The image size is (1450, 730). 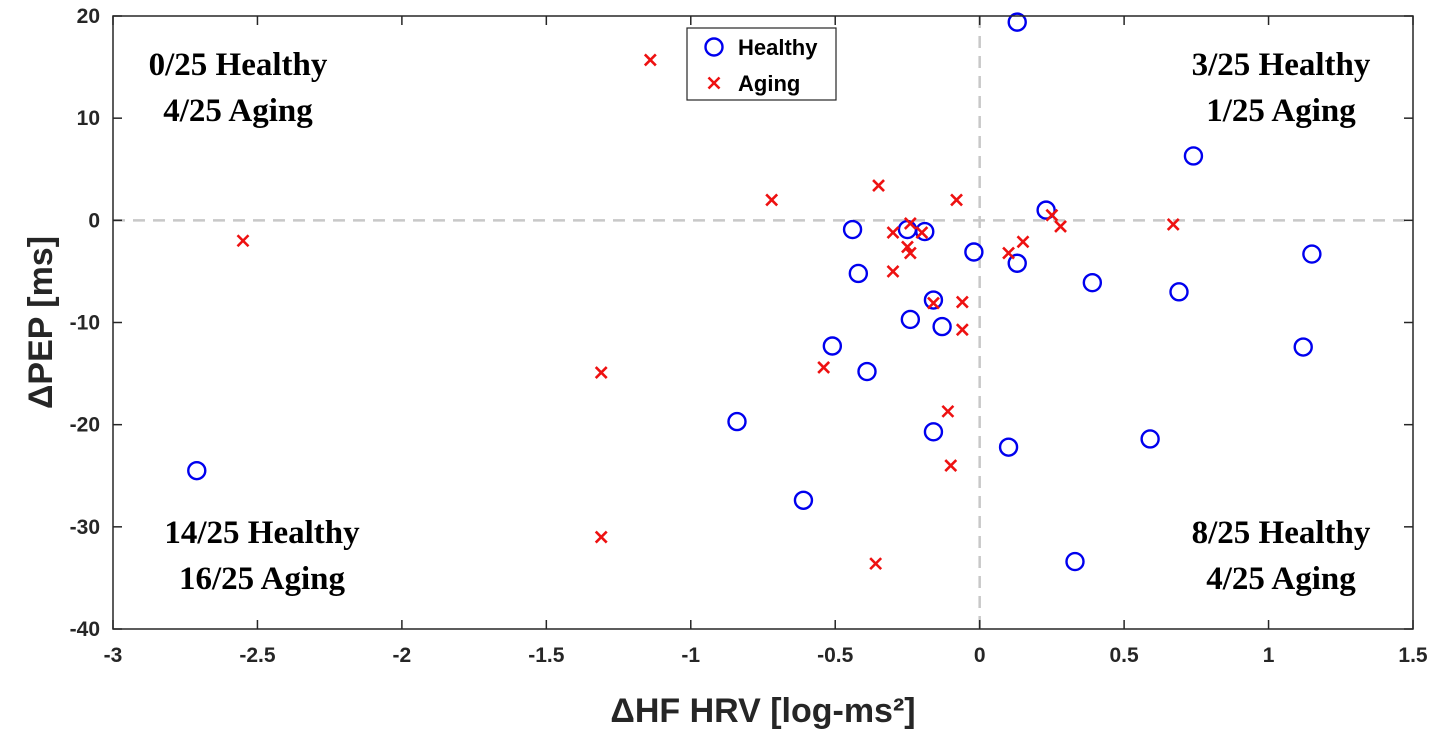 I want to click on x-tick-label: -0.5, so click(x=835, y=655).